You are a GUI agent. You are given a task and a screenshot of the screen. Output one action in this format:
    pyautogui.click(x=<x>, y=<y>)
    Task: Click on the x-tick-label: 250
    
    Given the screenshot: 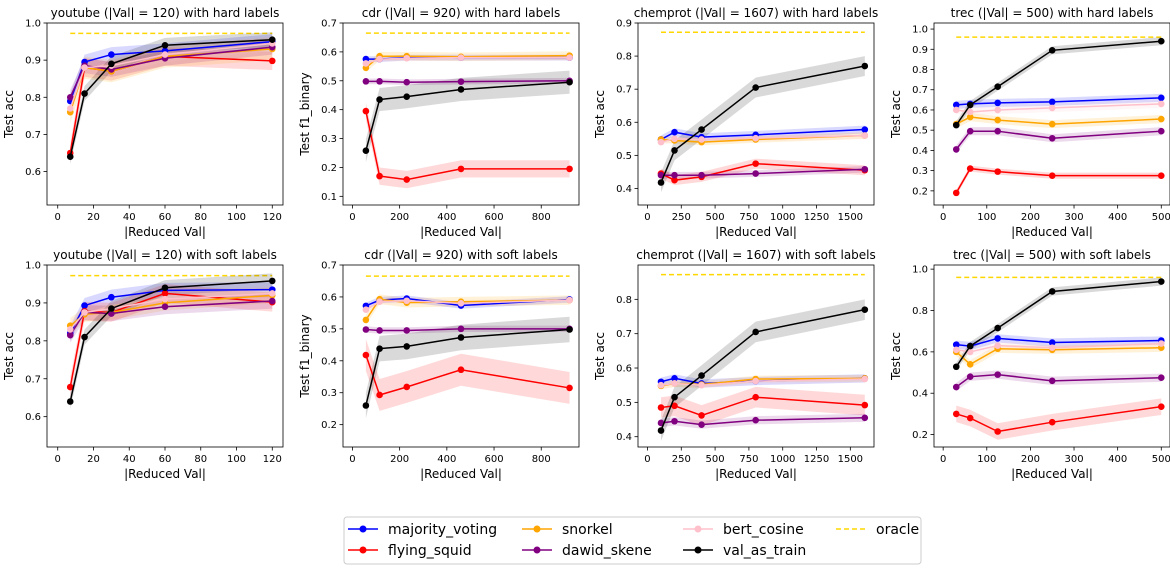 What is the action you would take?
    pyautogui.click(x=681, y=217)
    